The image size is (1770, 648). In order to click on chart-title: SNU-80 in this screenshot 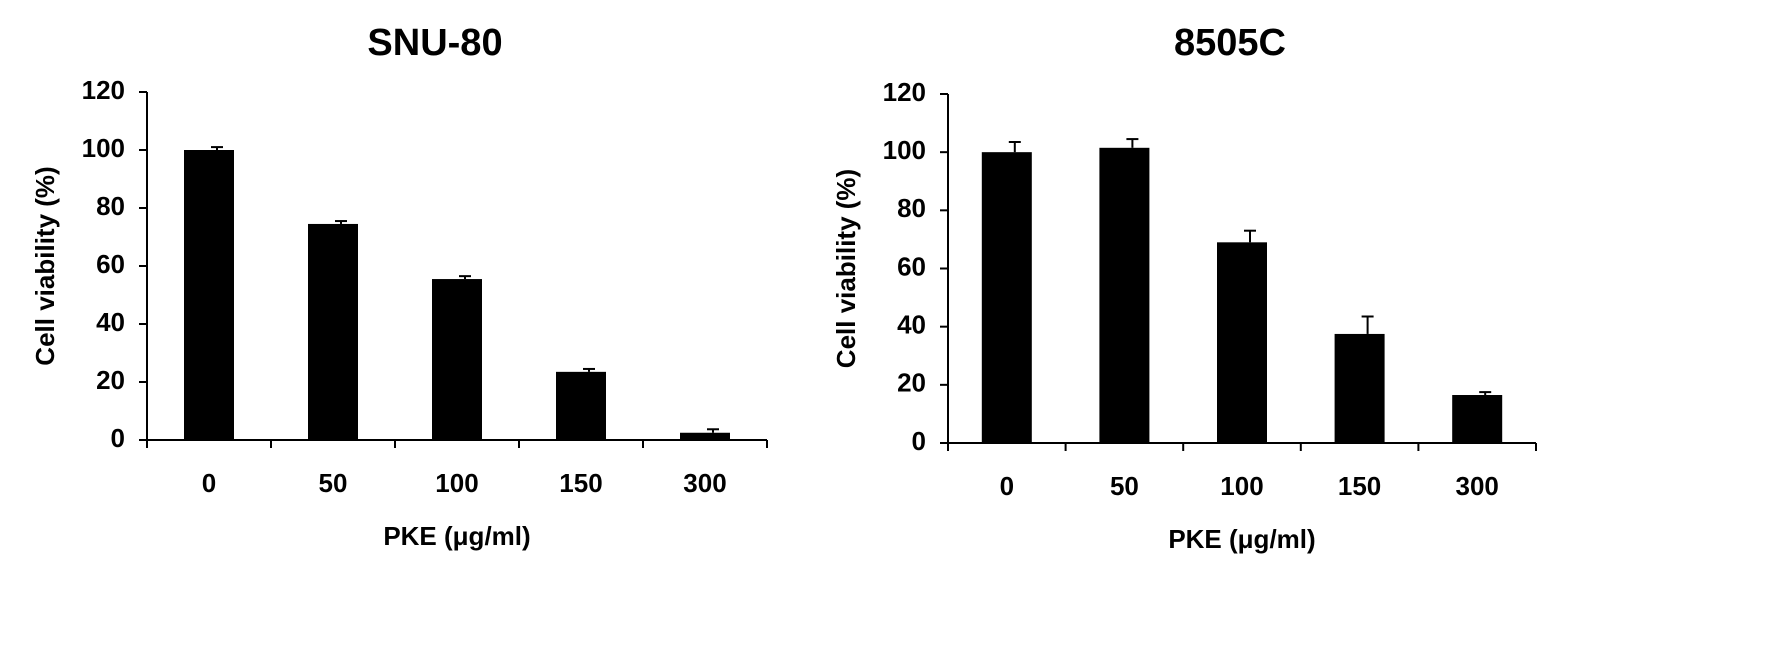, I will do `click(434, 43)`.